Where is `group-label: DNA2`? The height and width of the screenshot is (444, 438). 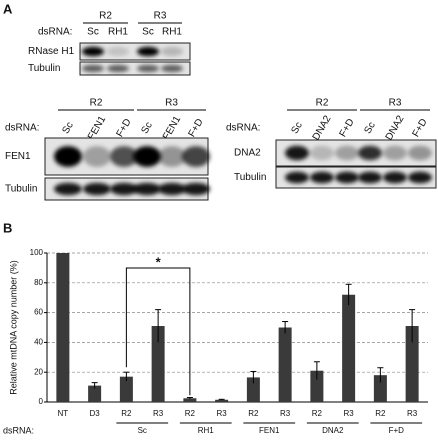
group-label: DNA2 is located at coordinates (333, 430).